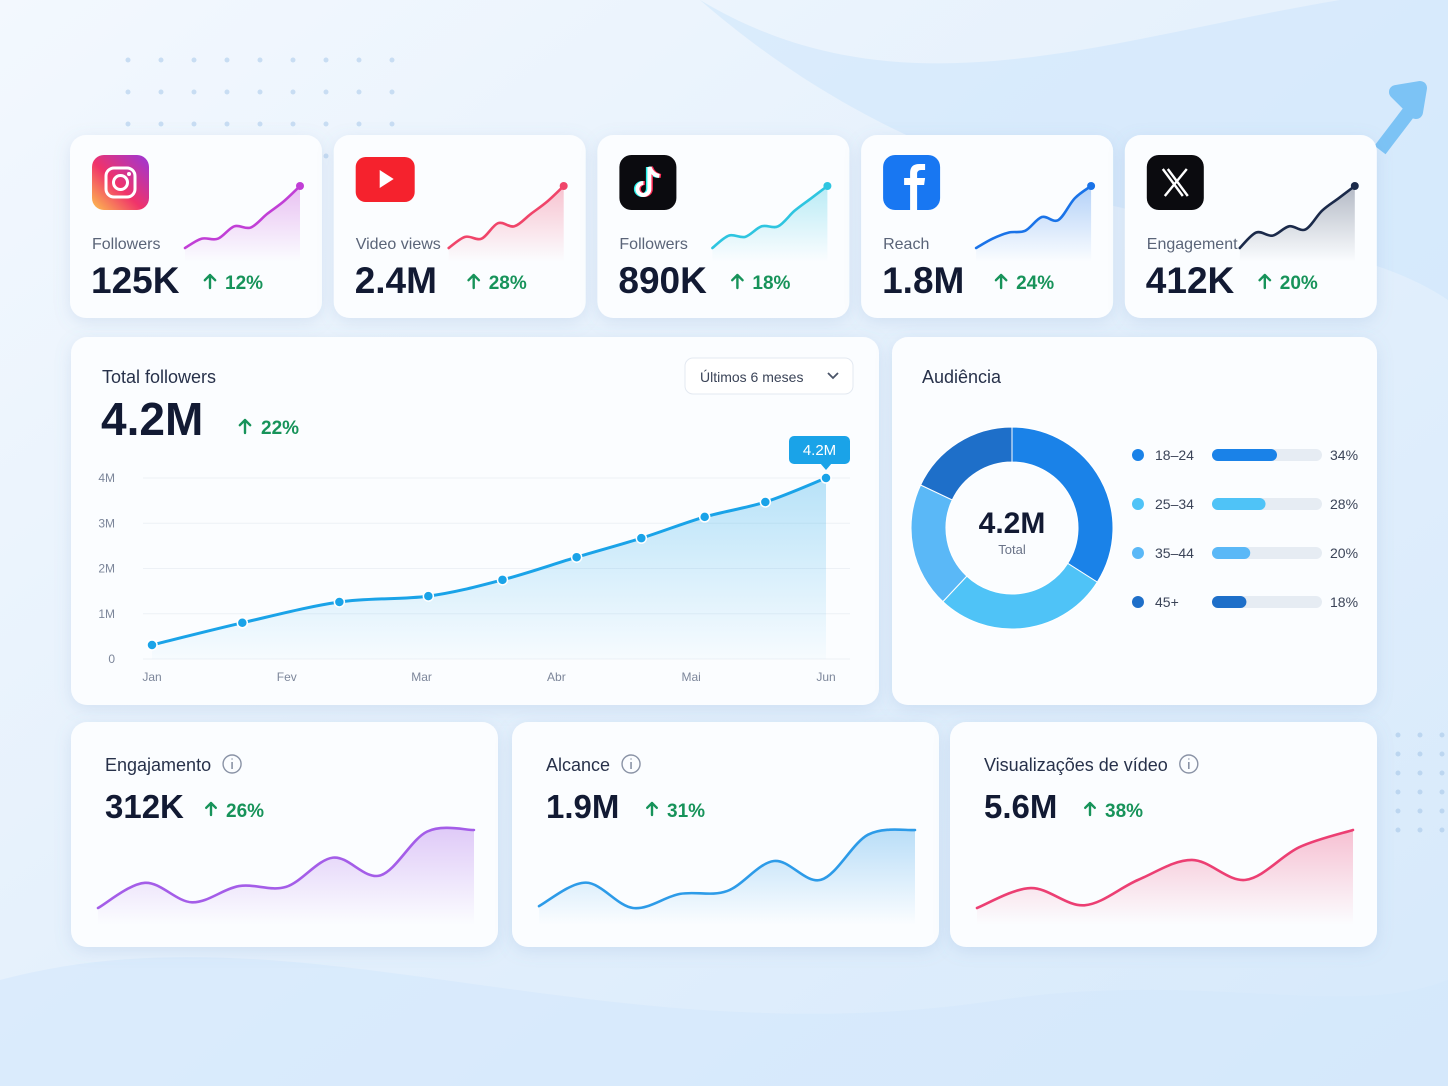 The height and width of the screenshot is (1086, 1448). What do you see at coordinates (287, 677) in the screenshot?
I see `x-tick-label: Fev` at bounding box center [287, 677].